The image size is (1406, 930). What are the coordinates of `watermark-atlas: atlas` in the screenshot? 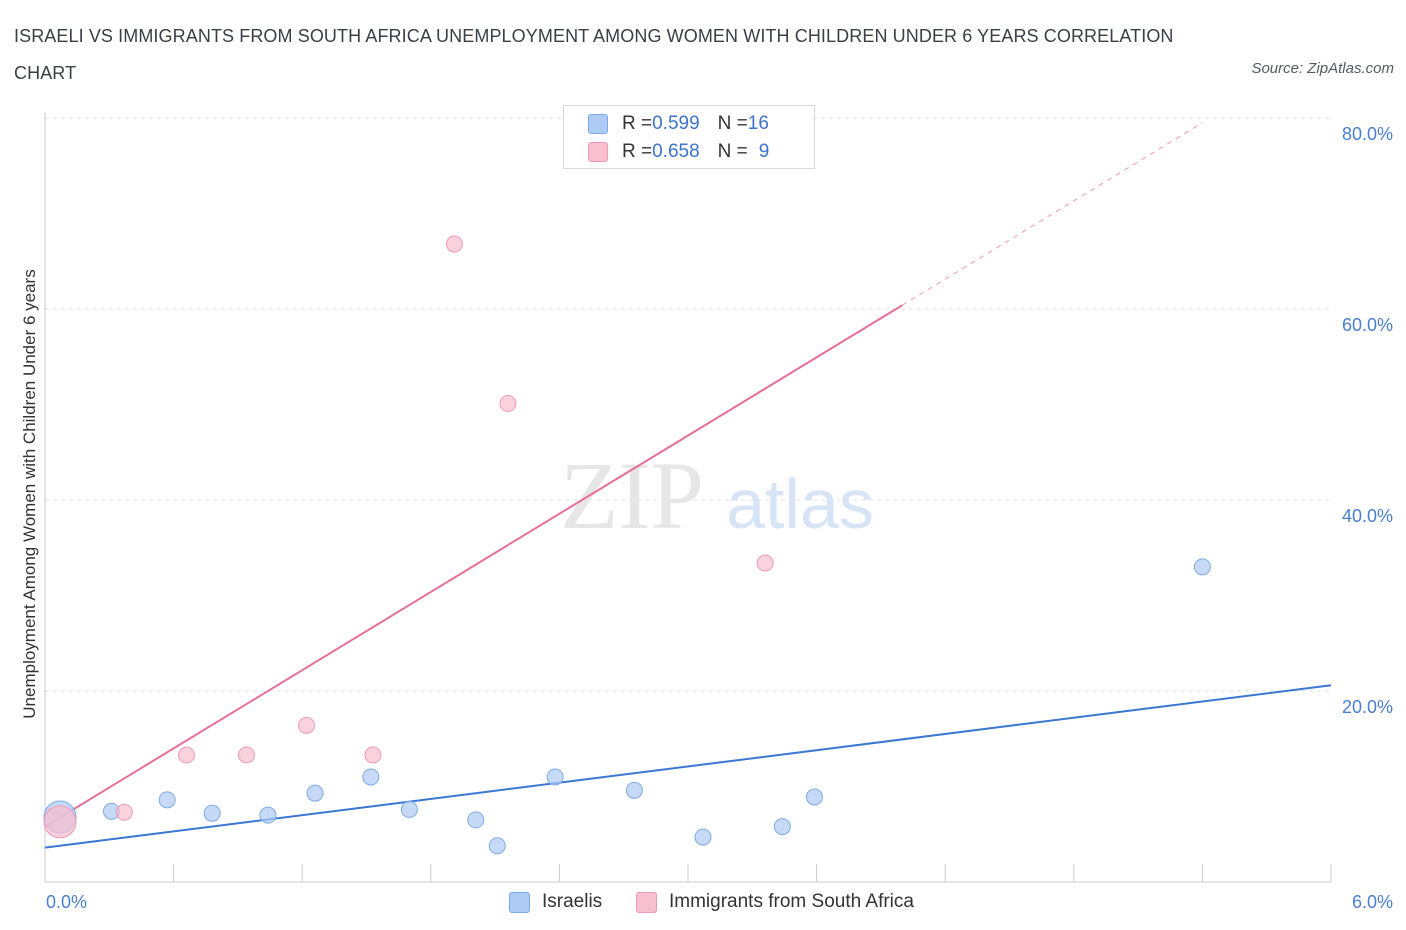 It's located at (800, 504).